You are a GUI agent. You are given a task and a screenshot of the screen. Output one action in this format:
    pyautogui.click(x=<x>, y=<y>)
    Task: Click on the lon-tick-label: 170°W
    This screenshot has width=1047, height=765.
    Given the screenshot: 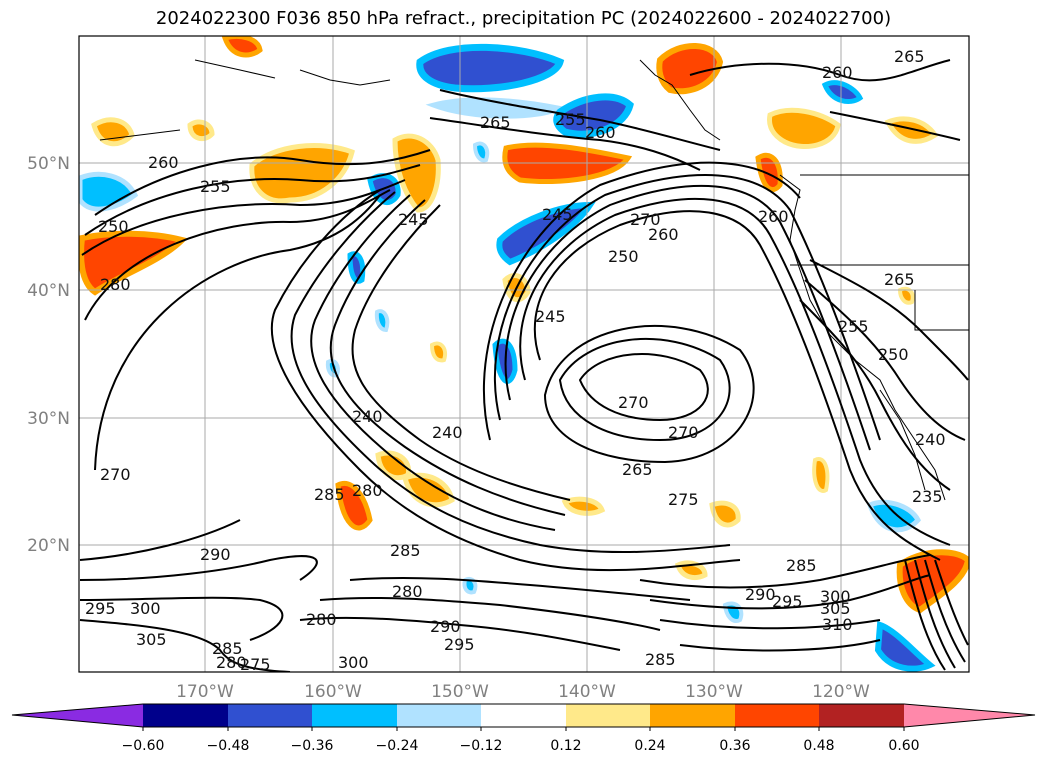 What is the action you would take?
    pyautogui.click(x=205, y=692)
    